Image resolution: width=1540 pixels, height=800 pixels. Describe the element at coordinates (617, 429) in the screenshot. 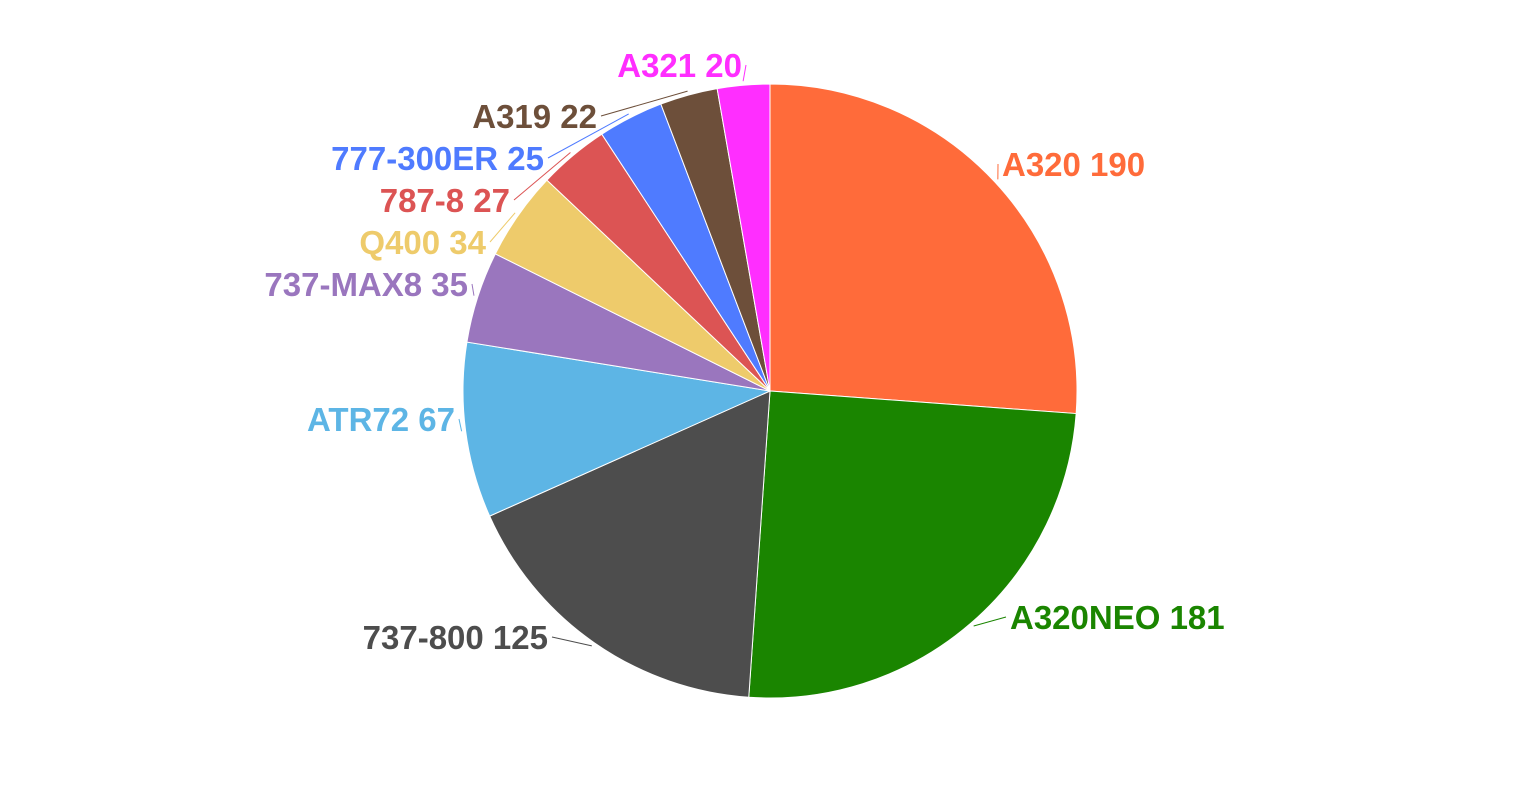

I see `pie-slice-atr72` at that location.